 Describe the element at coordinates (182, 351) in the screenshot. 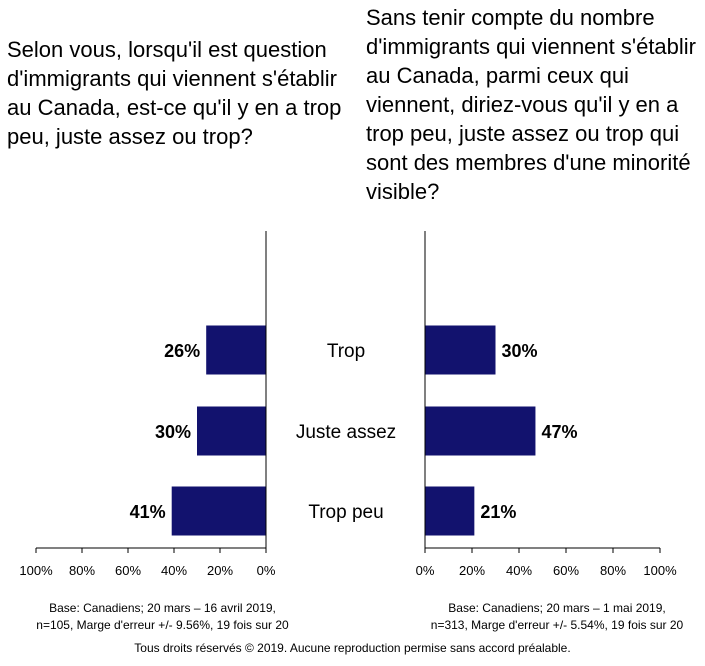

I see `left-value-label-0: 26%` at that location.